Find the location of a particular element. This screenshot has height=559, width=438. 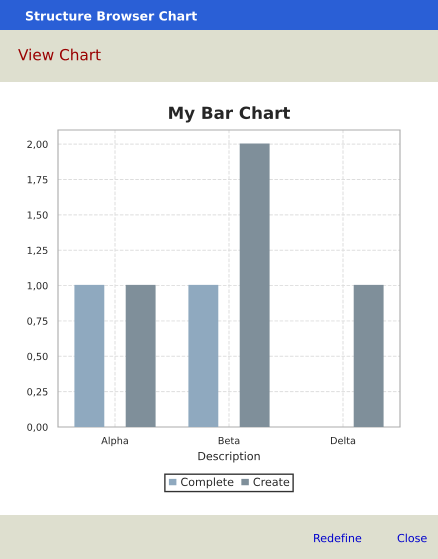

y-tick-label: 1,75 is located at coordinates (38, 180).